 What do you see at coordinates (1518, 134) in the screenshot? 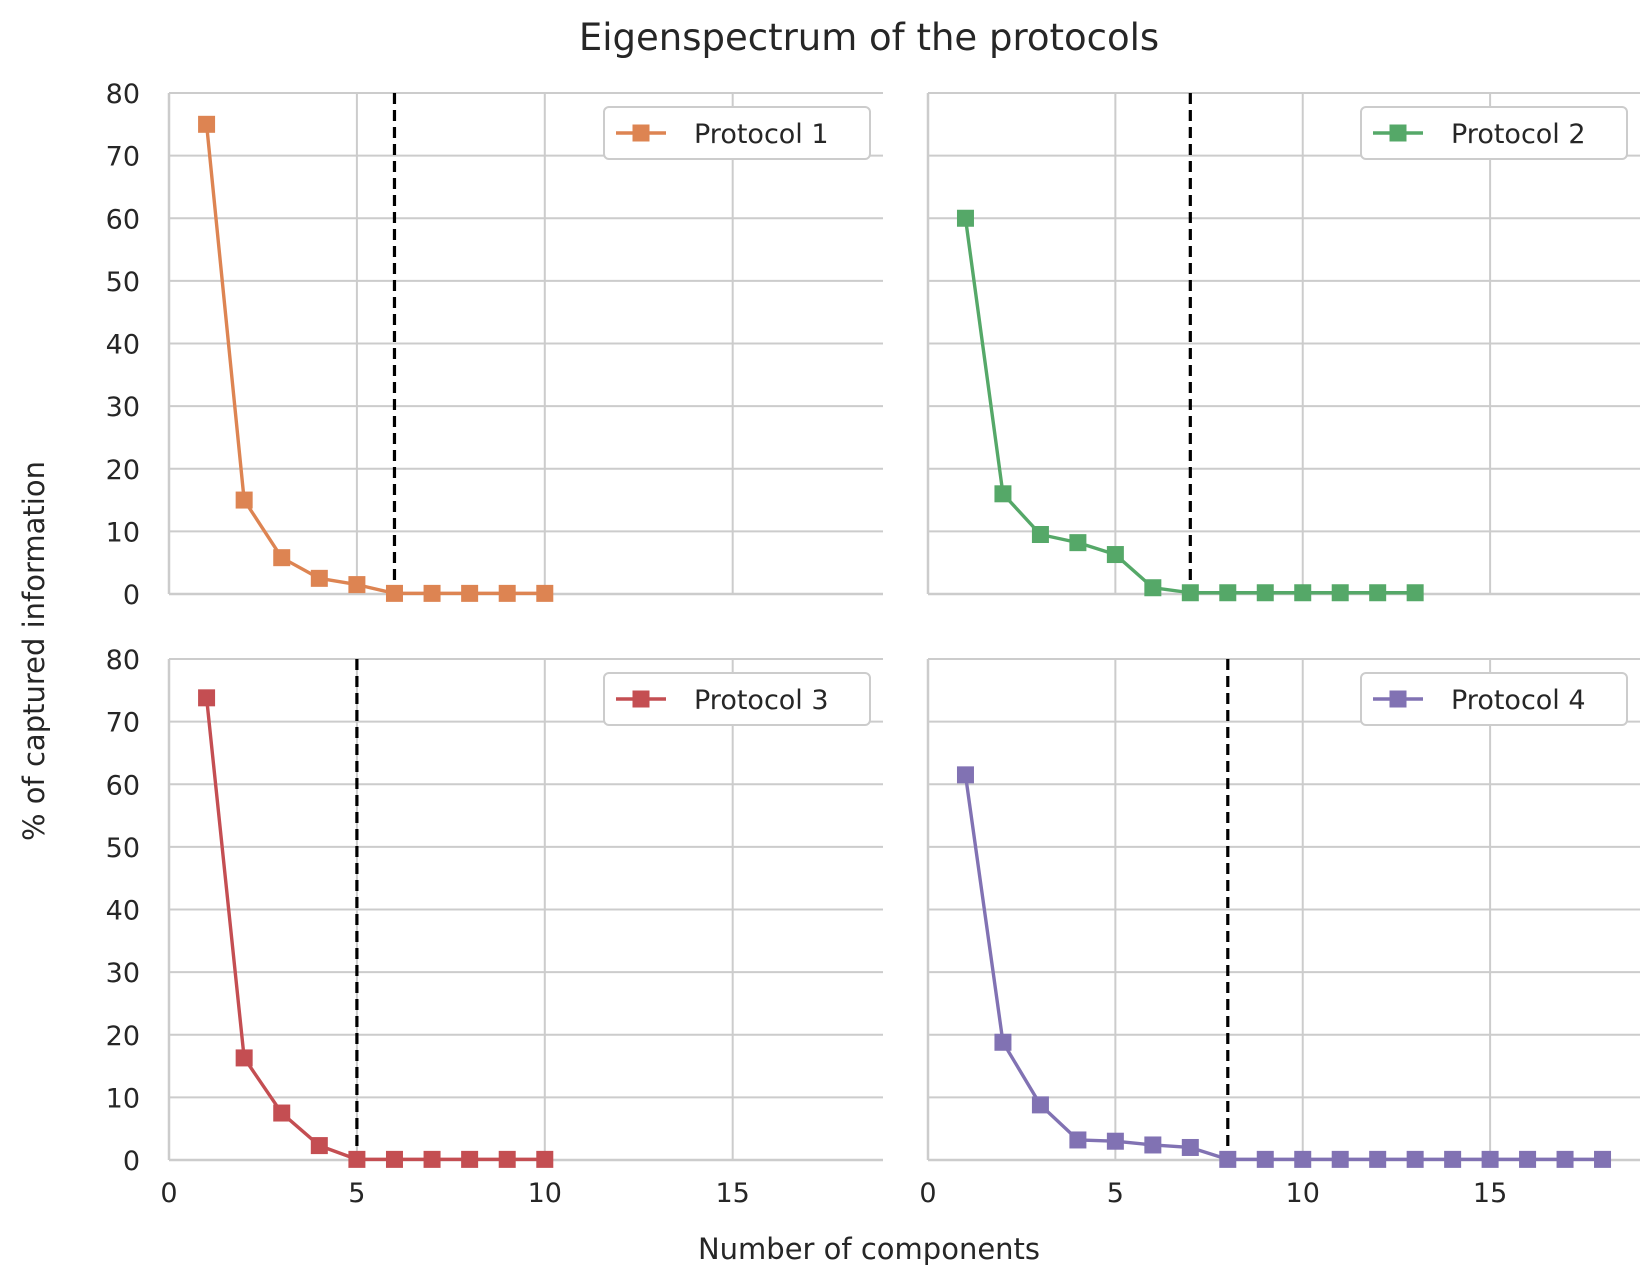
I see `legend-label: Protocol 2` at bounding box center [1518, 134].